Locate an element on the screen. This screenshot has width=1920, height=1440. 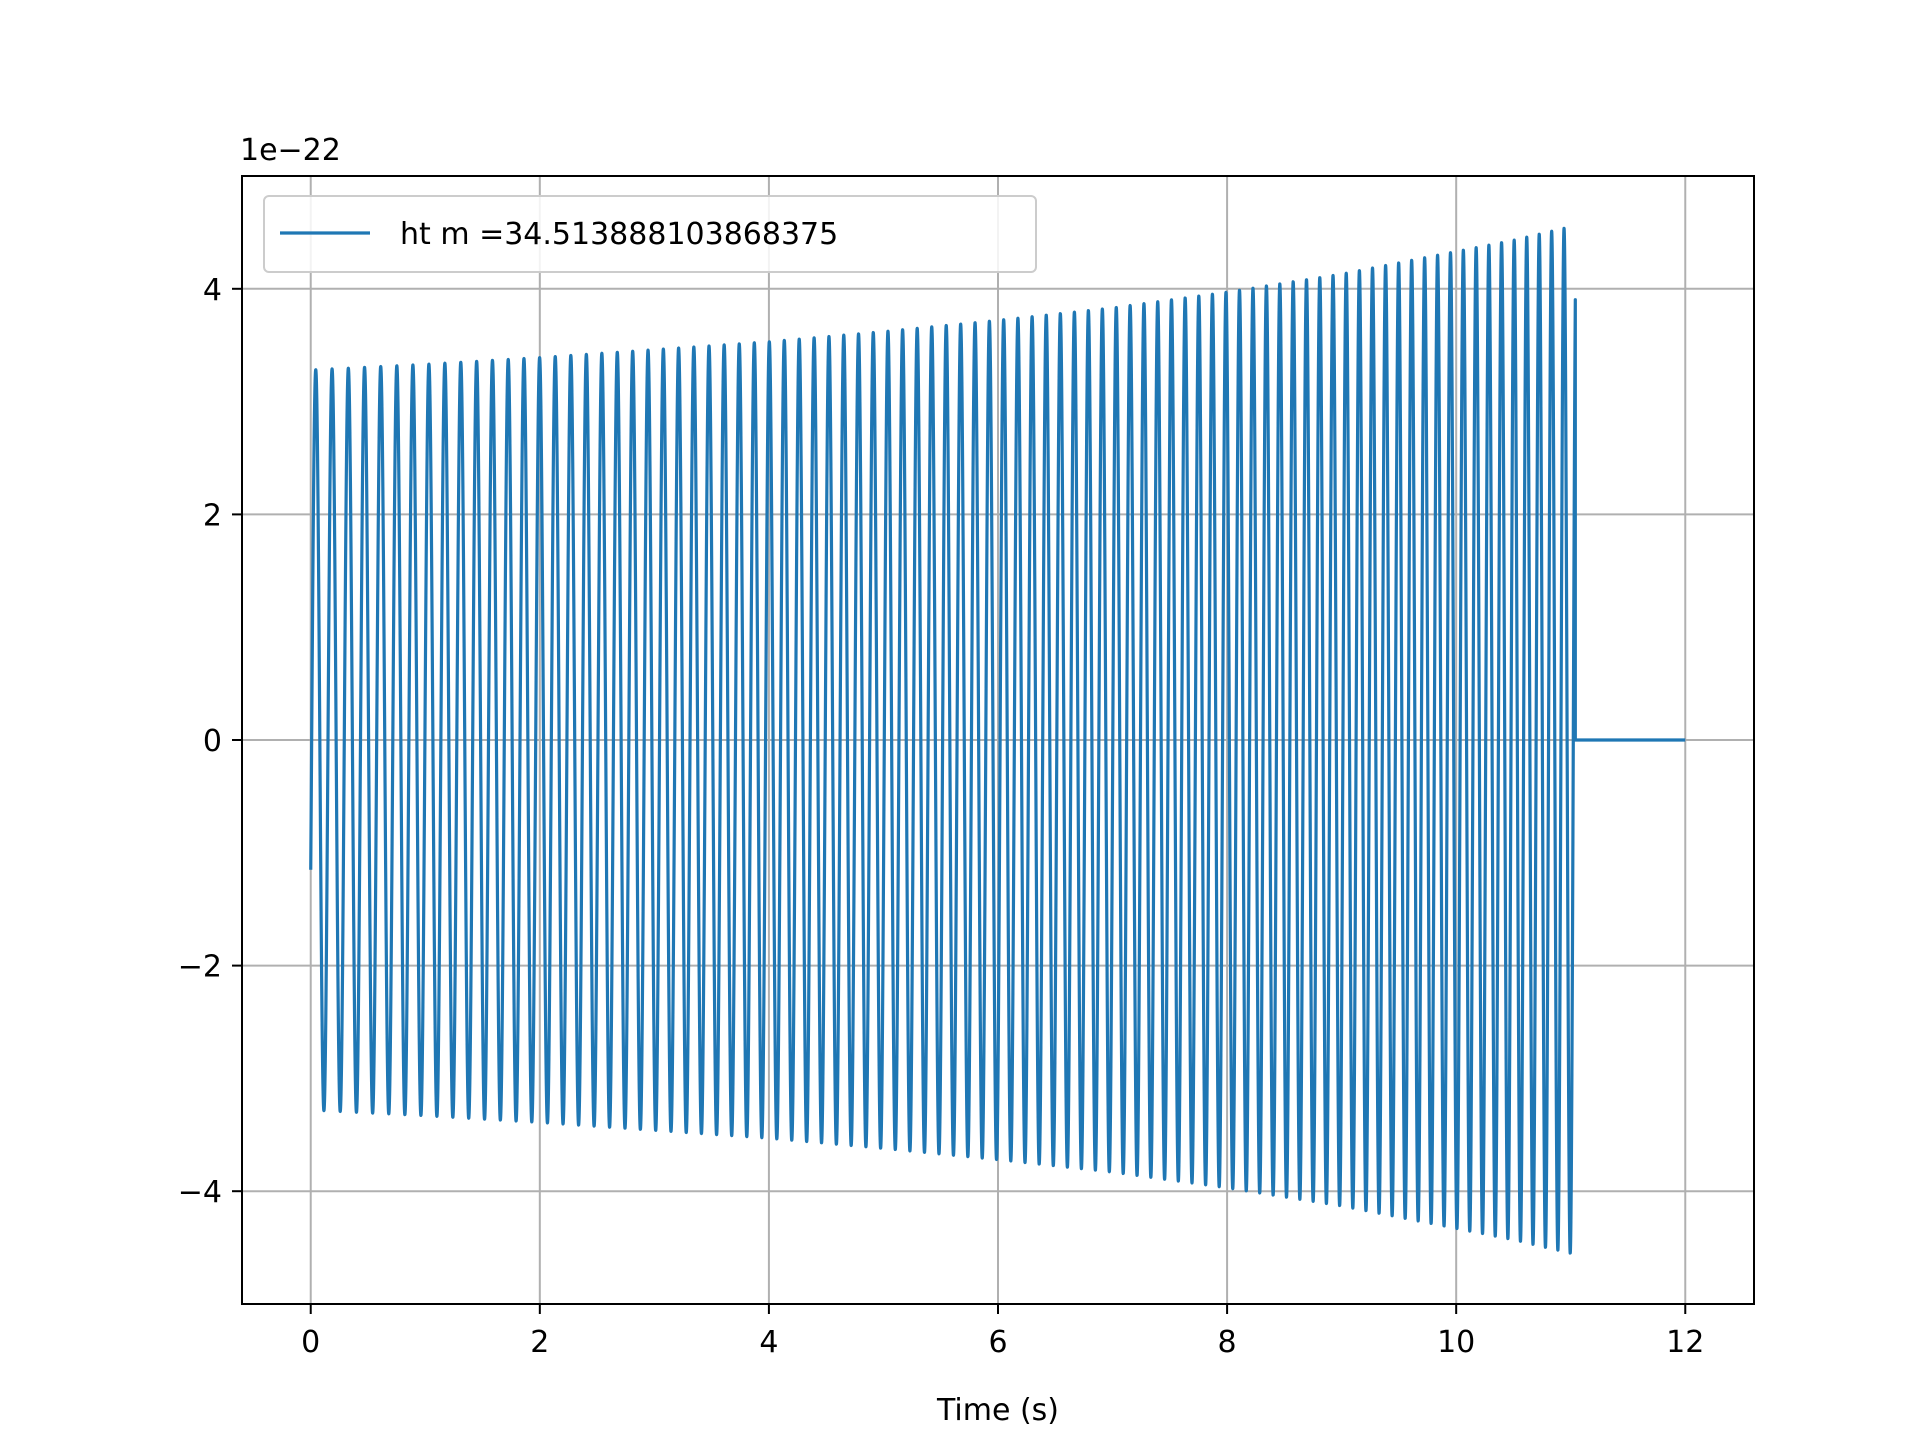
y-tick-label: 0 is located at coordinates (212, 741).